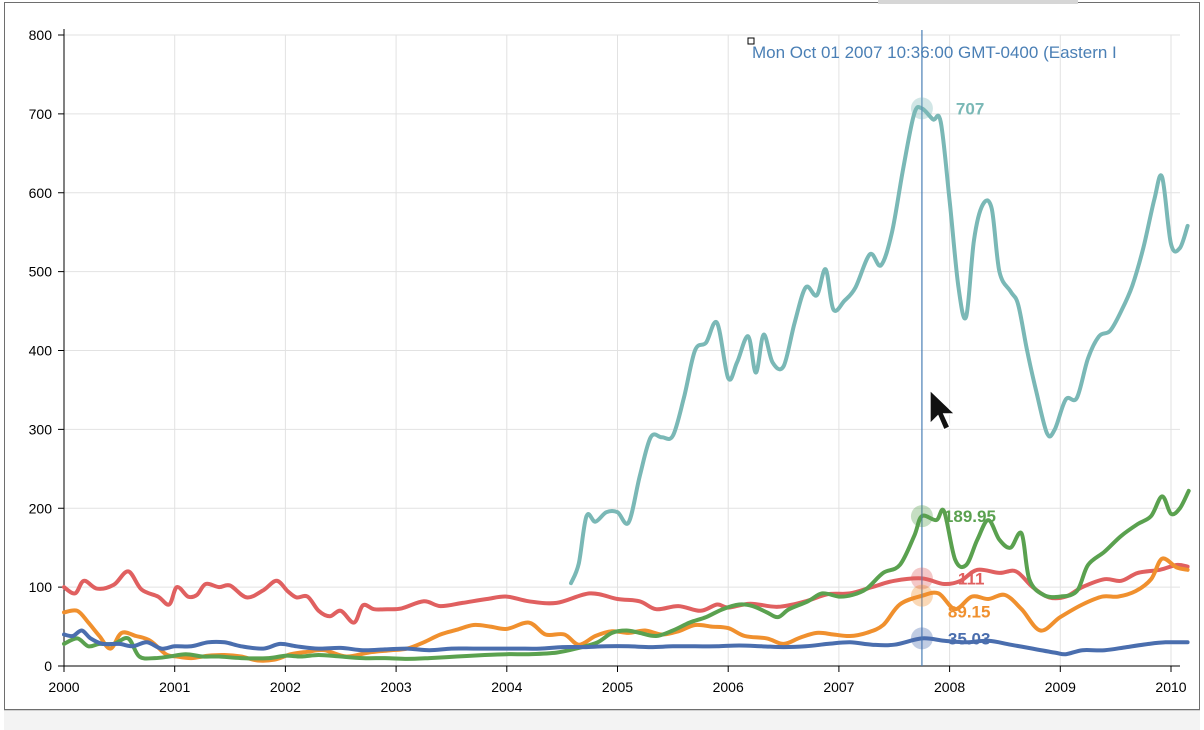 This screenshot has height=730, width=1204. Describe the element at coordinates (943, 409) in the screenshot. I see `mouse-cursor-icon` at that location.